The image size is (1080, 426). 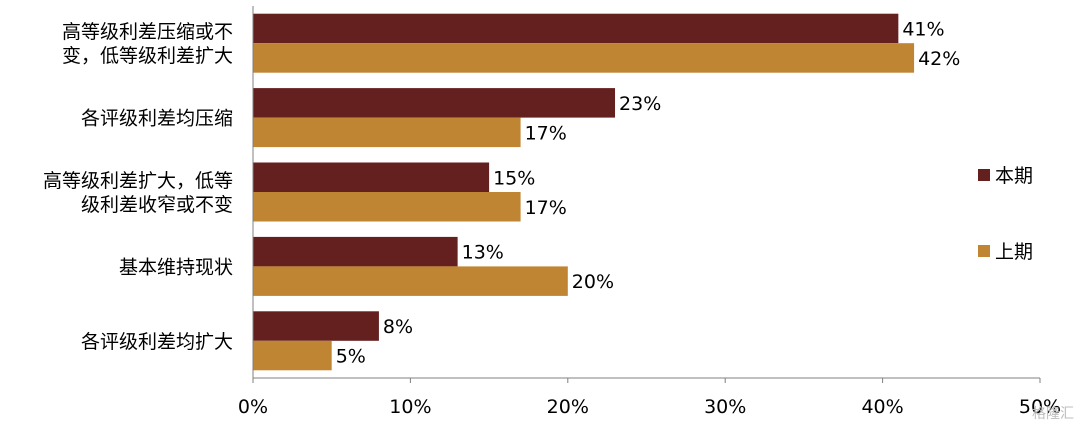 I want to click on x-tick-label: 10%, so click(x=410, y=407).